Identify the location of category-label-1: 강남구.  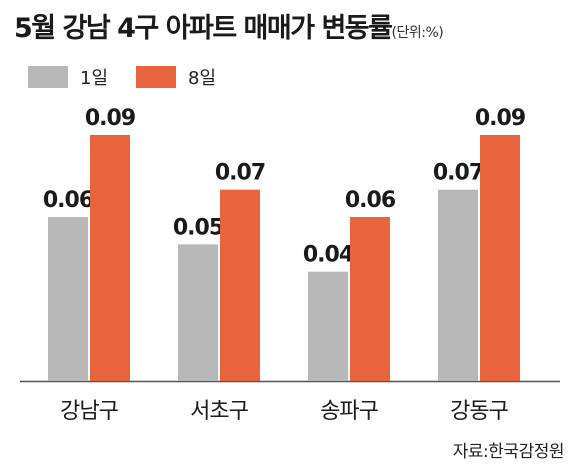
(89, 411).